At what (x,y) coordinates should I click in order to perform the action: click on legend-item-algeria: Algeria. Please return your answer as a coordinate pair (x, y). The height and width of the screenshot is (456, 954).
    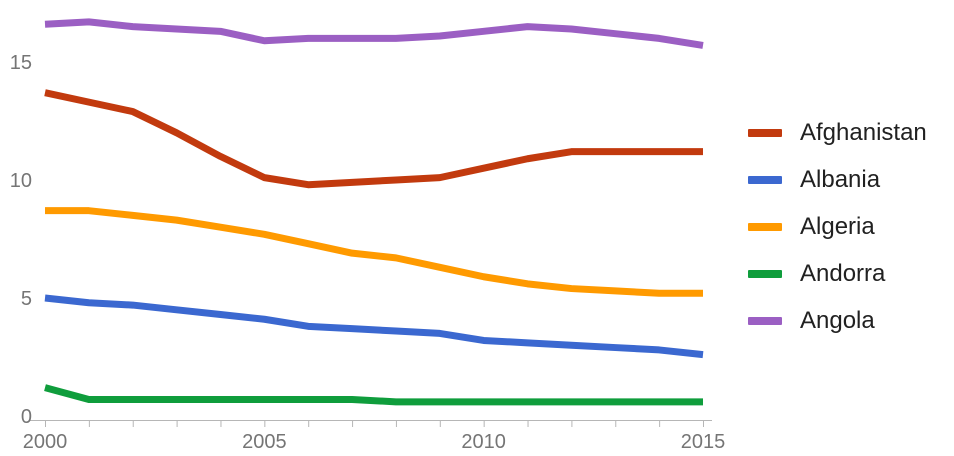
    Looking at the image, I should click on (837, 227).